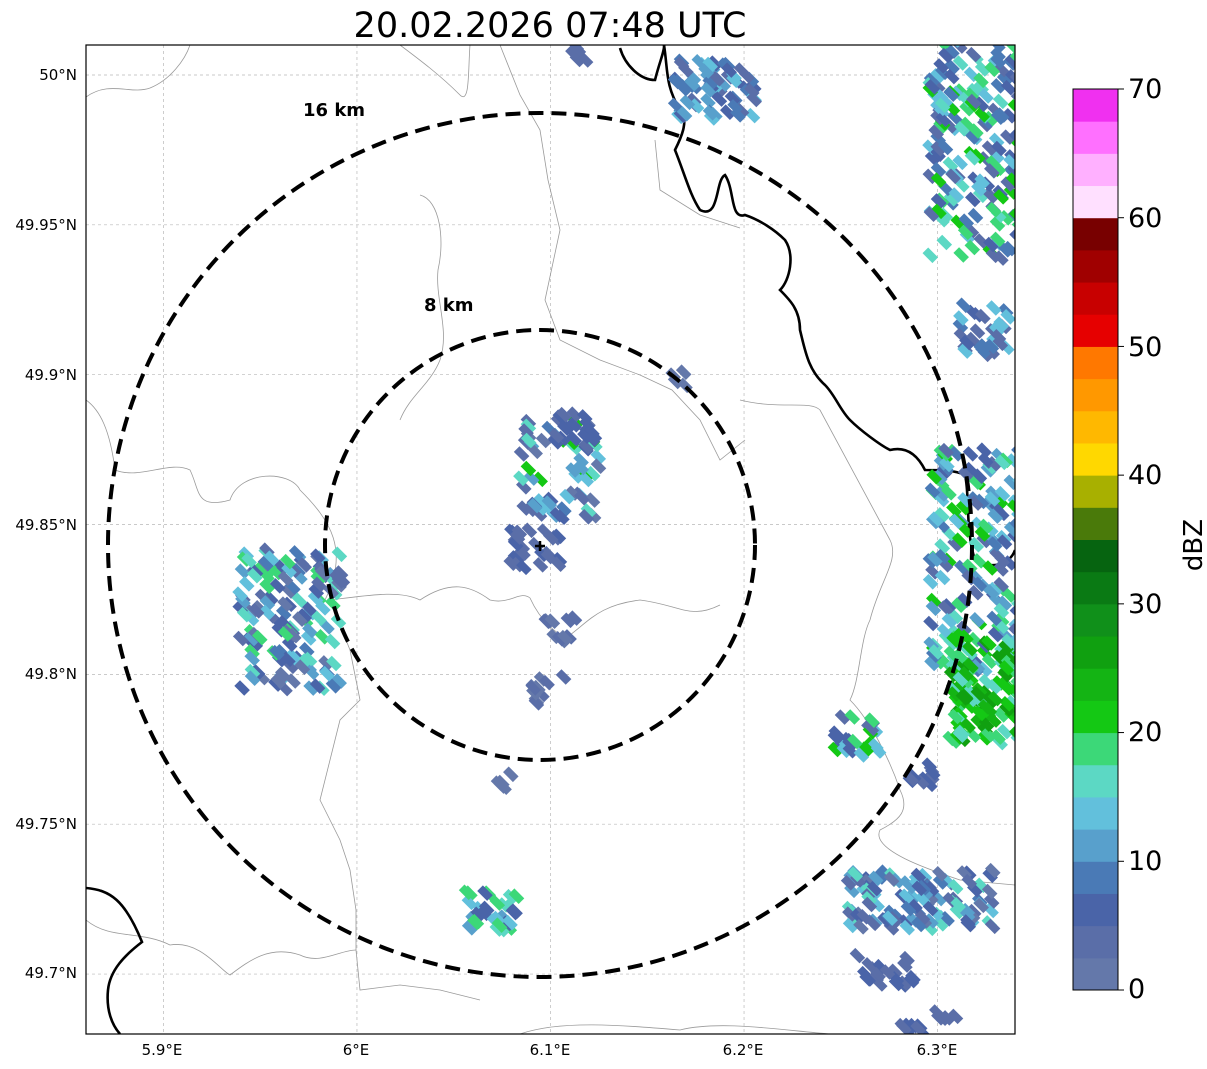 The width and height of the screenshot is (1207, 1069). I want to click on lat-tick-label: 49.85°N, so click(46, 525).